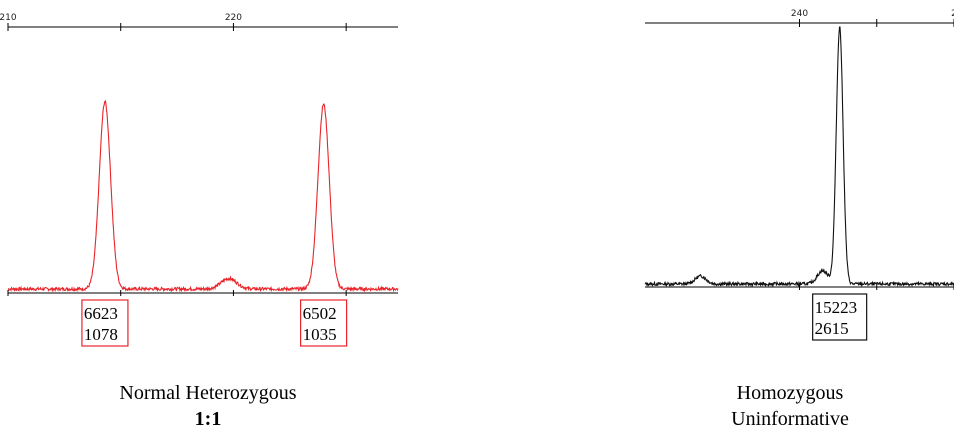 This screenshot has width=954, height=438. I want to click on peak-height-label: 2615, so click(832, 328).